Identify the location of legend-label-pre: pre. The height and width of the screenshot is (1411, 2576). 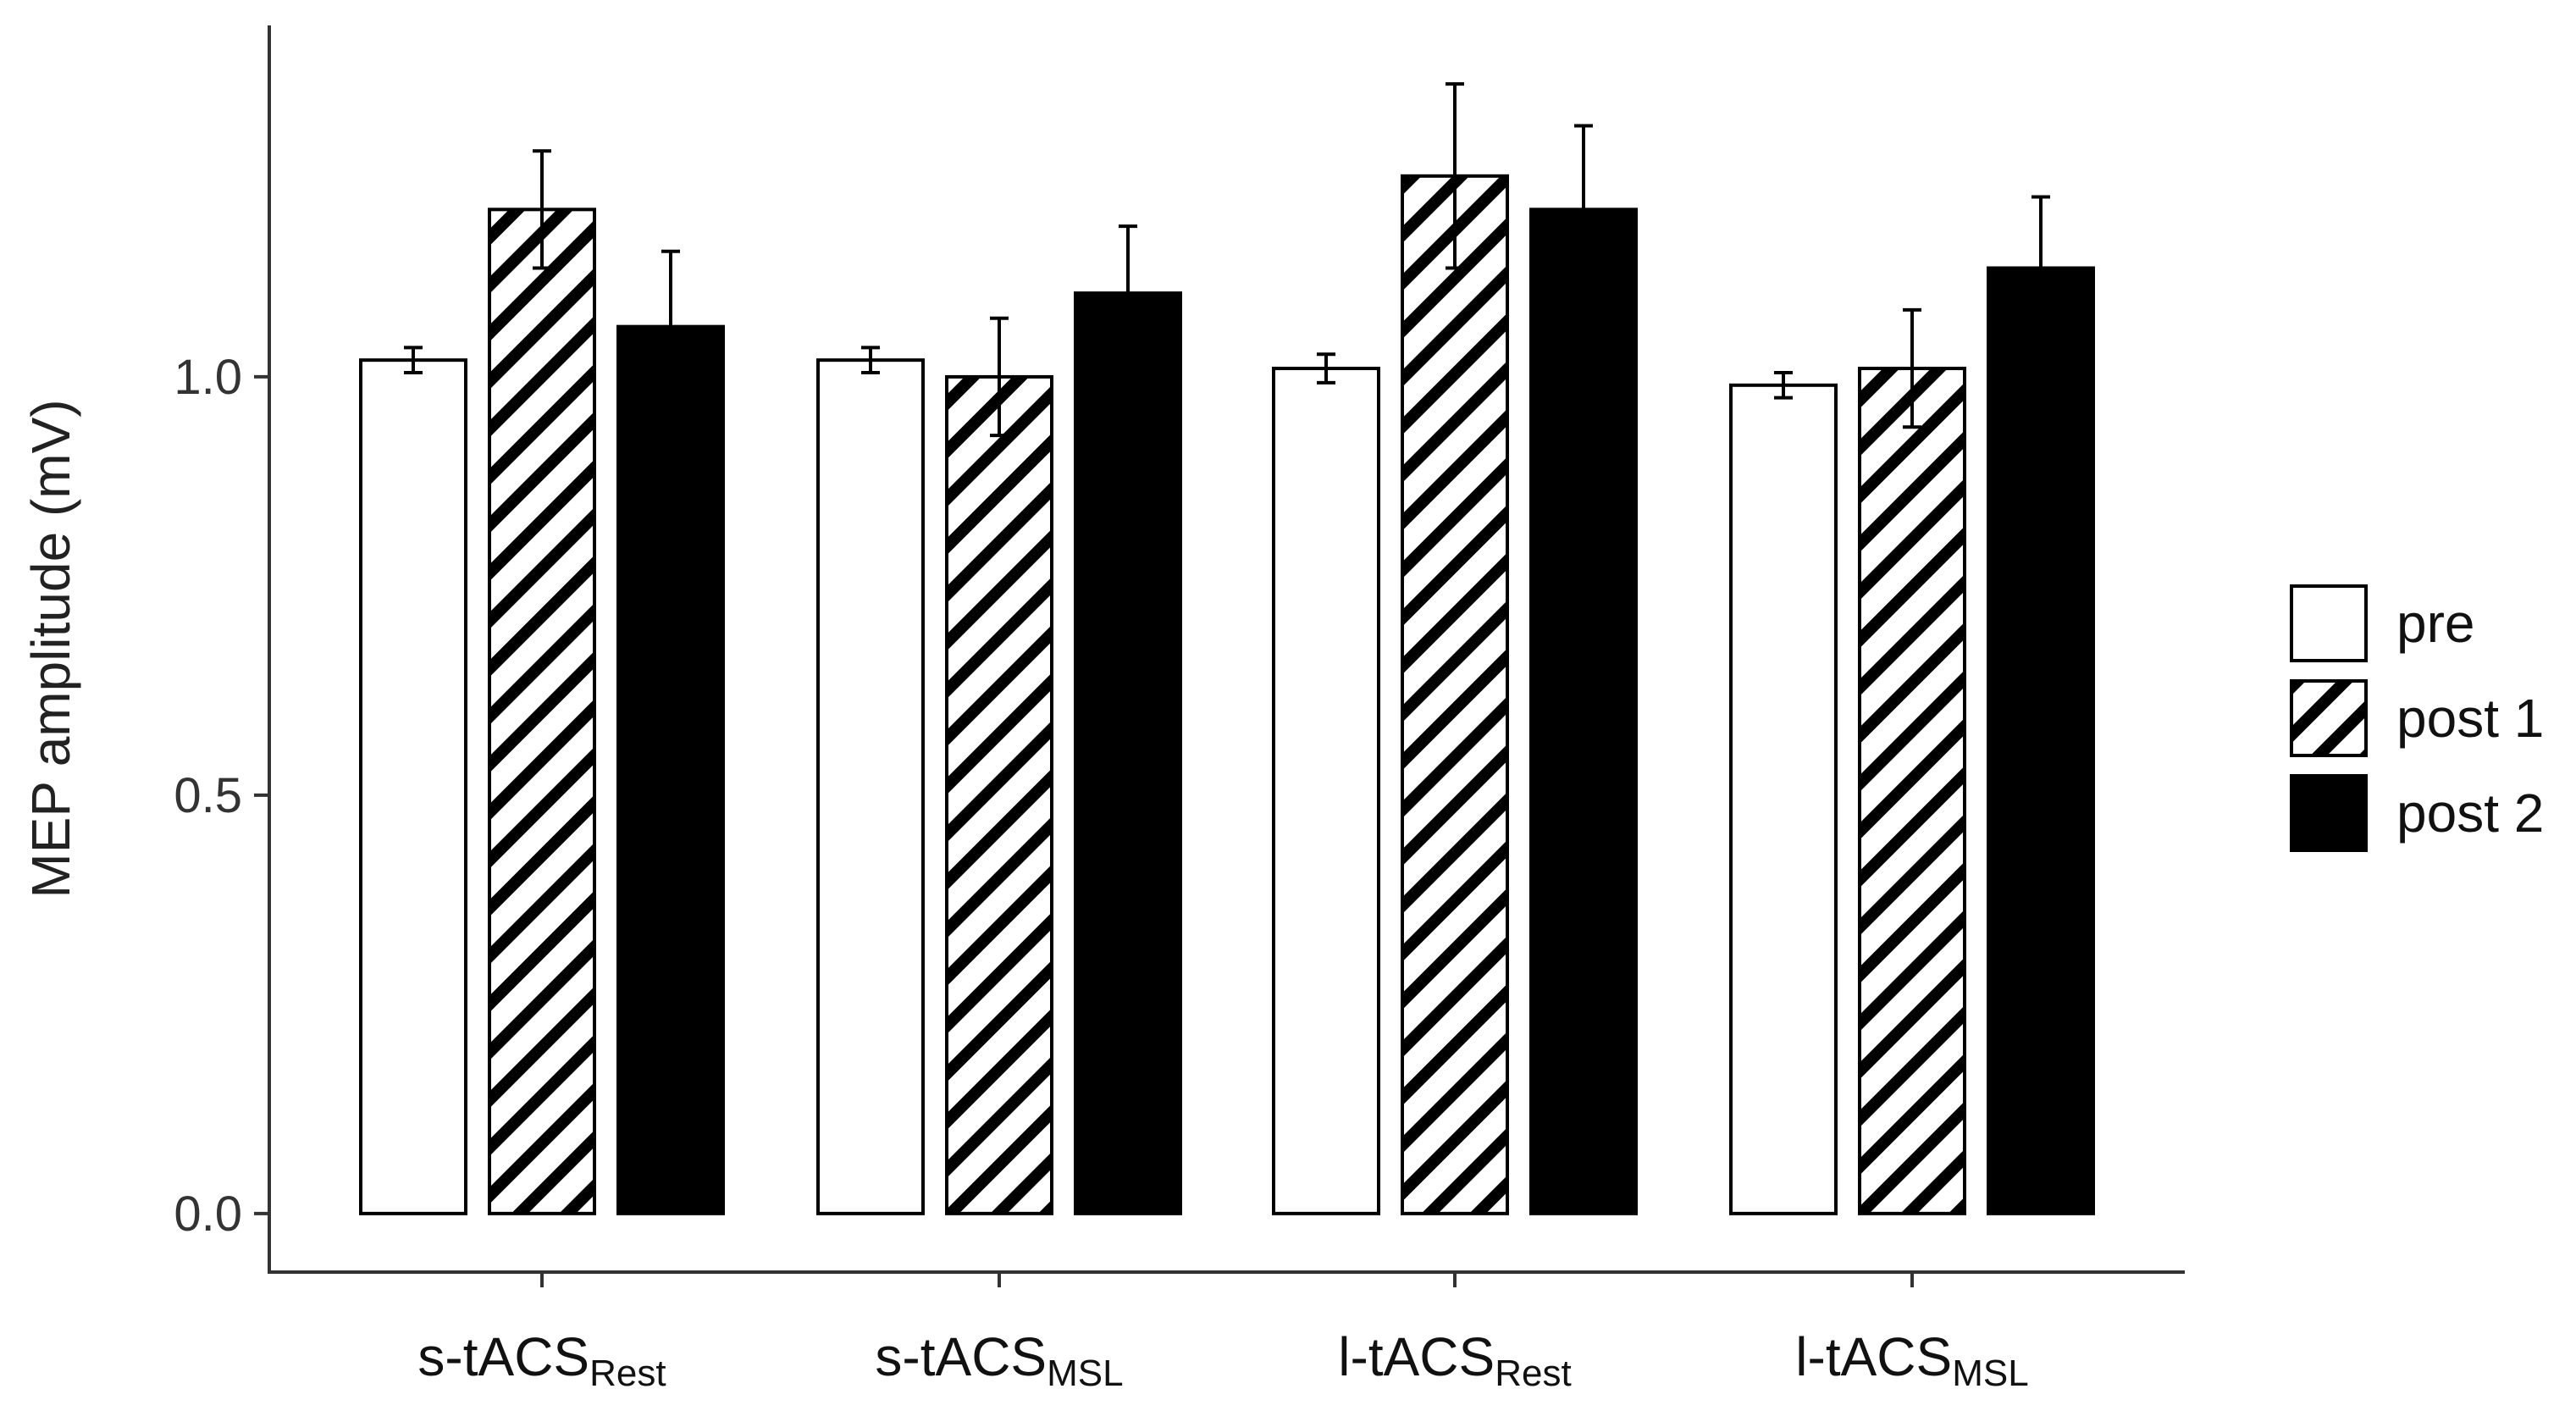
(2435, 623).